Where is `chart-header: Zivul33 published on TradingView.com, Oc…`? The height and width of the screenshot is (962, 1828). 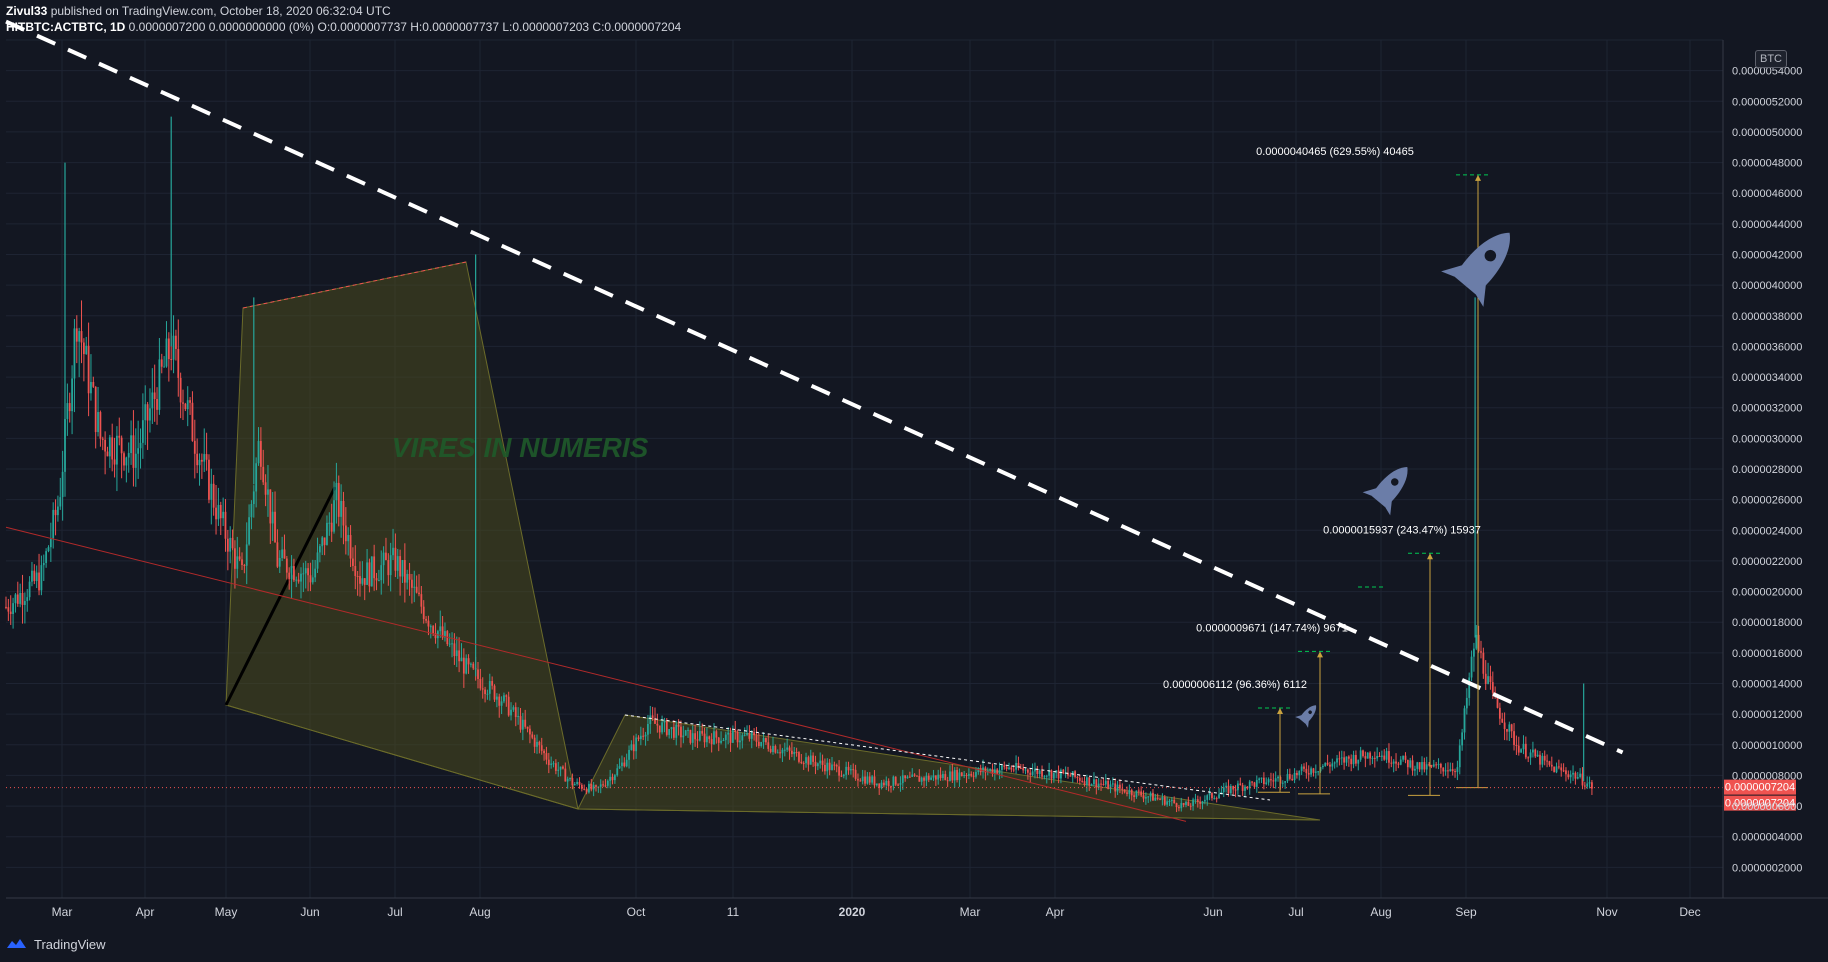
chart-header: Zivul33 published on TradingView.com, Oc… is located at coordinates (343, 19).